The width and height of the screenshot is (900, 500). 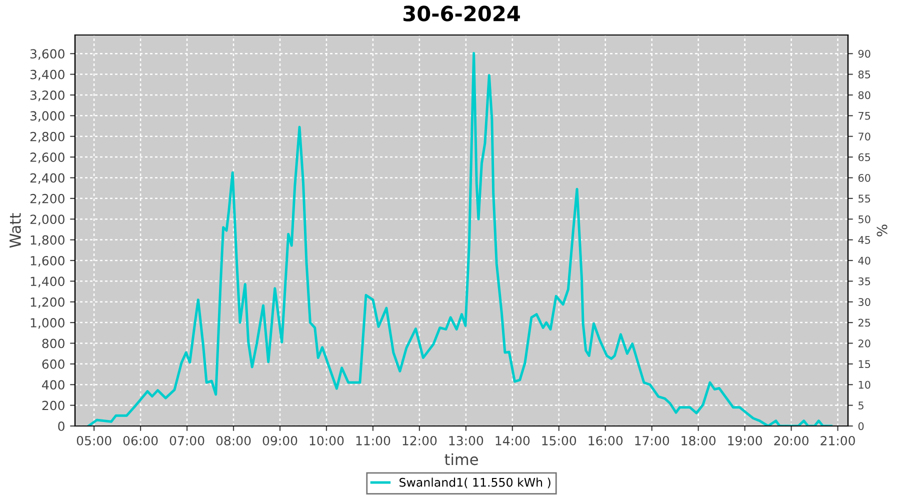 What do you see at coordinates (47, 282) in the screenshot?
I see `y-tick-label: 1,400` at bounding box center [47, 282].